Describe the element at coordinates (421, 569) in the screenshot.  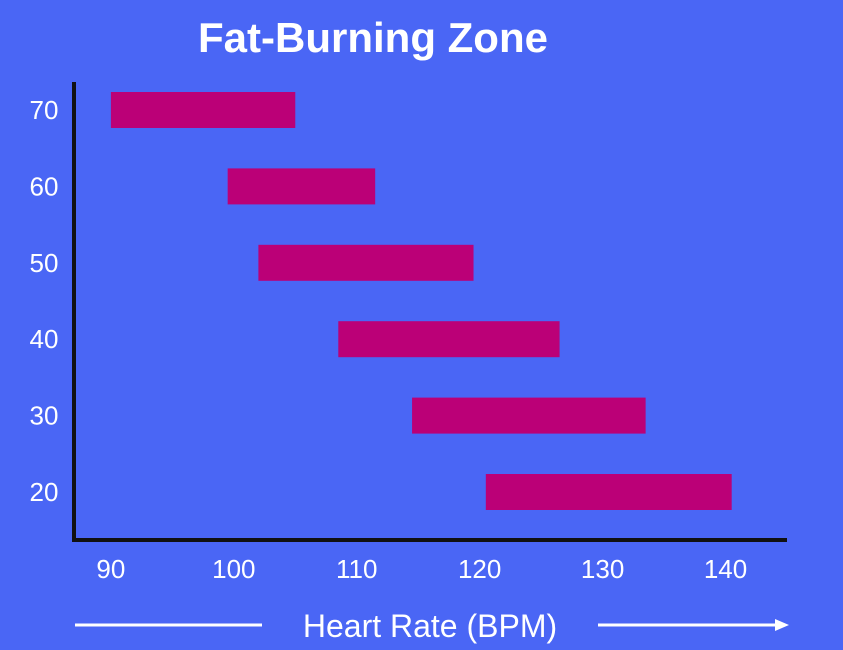
I see `x-tick-labels: 90 100 110 120 130 140` at that location.